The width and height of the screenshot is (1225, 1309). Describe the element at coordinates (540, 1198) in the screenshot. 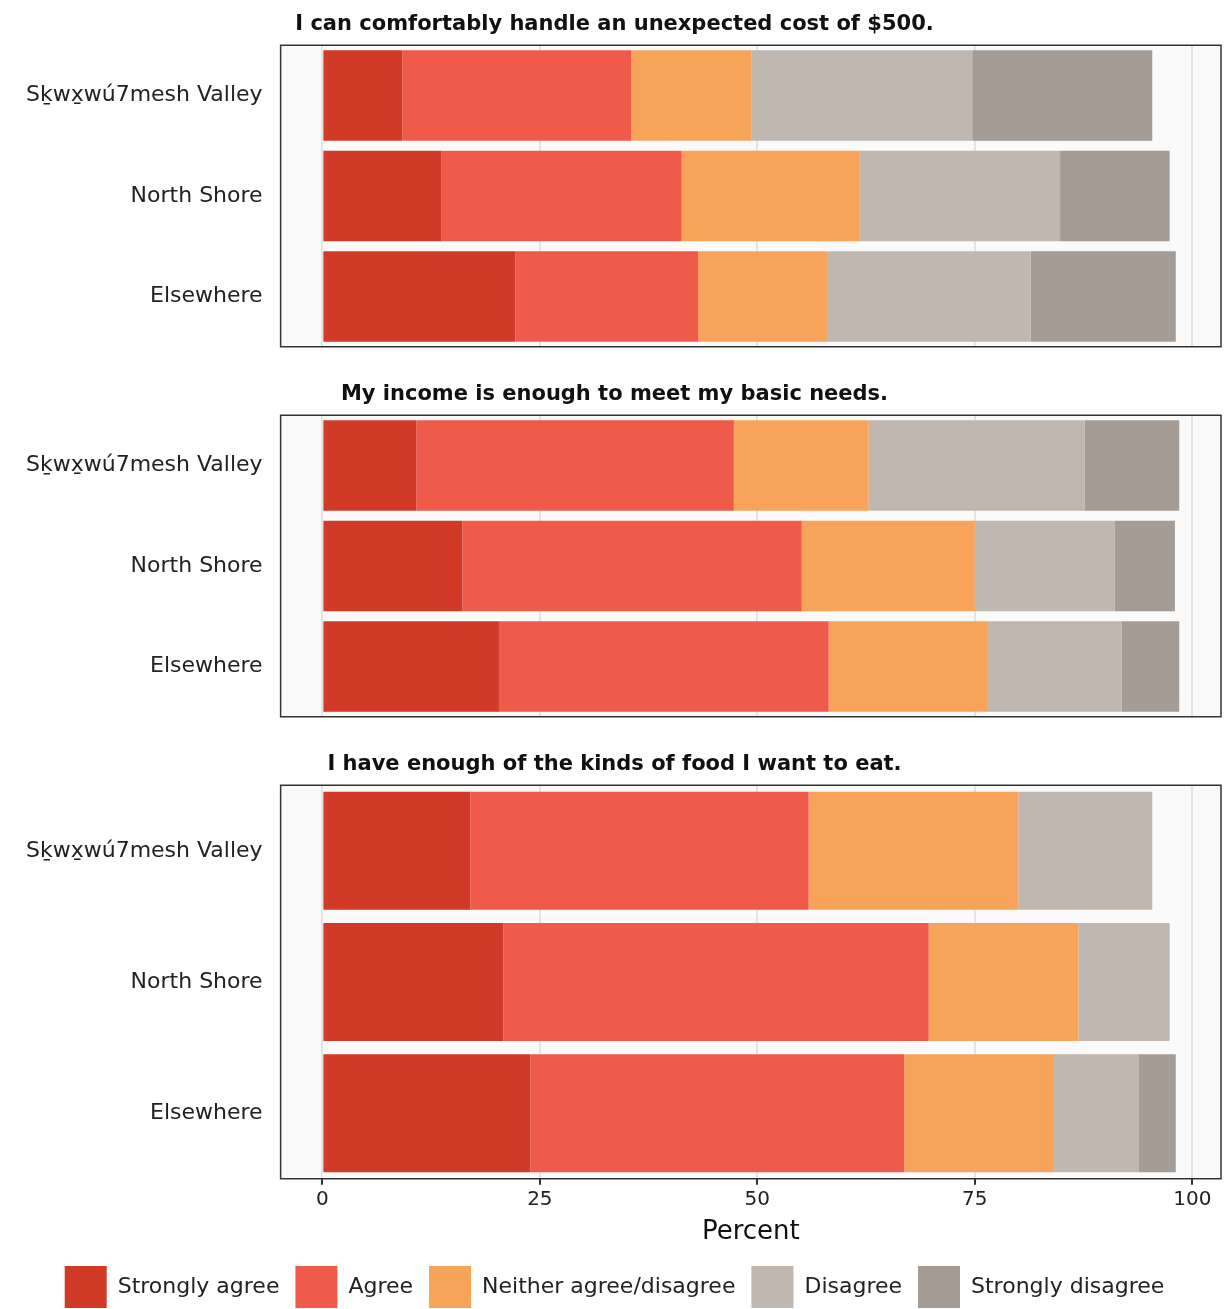

I see `x-tick-label: 25` at that location.